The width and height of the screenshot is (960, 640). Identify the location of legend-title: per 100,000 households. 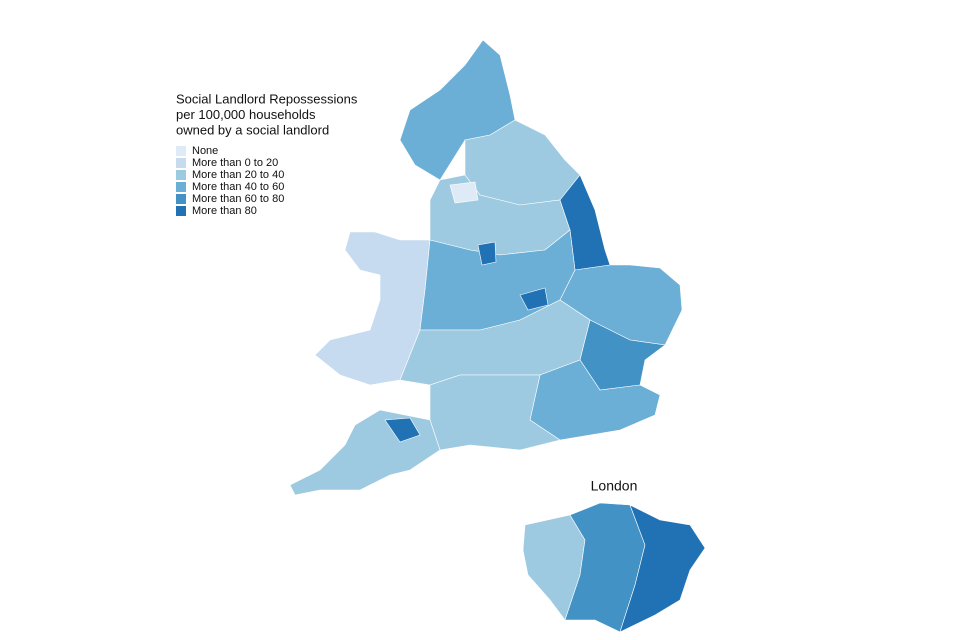
(246, 114).